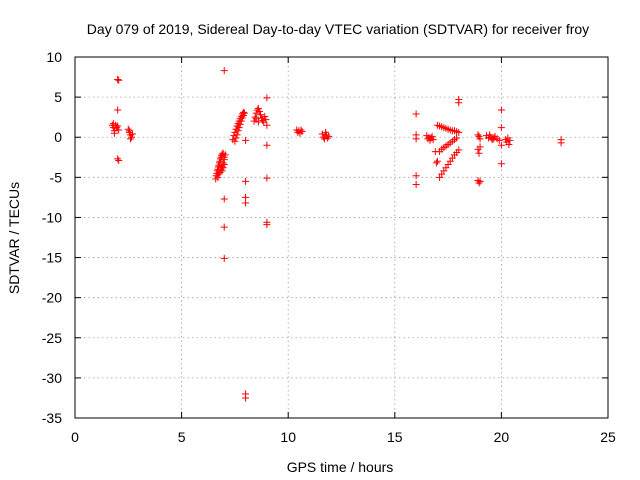 The image size is (640, 480). What do you see at coordinates (52, 338) in the screenshot?
I see `y-tick-label: -25` at bounding box center [52, 338].